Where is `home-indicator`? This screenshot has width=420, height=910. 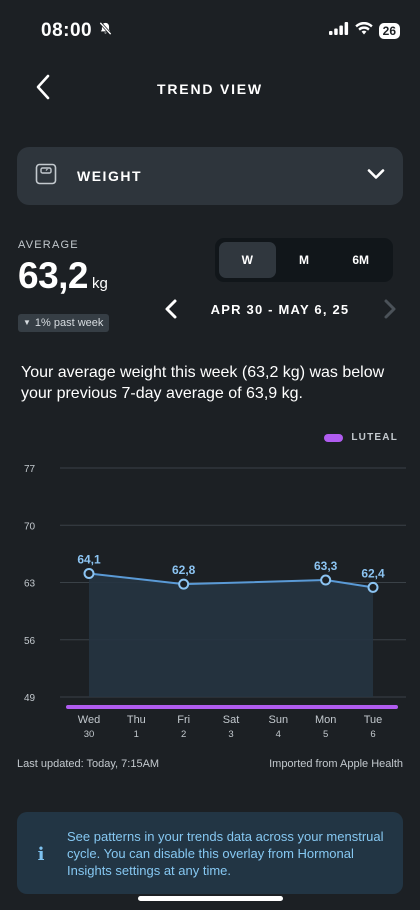
home-indicator is located at coordinates (210, 898).